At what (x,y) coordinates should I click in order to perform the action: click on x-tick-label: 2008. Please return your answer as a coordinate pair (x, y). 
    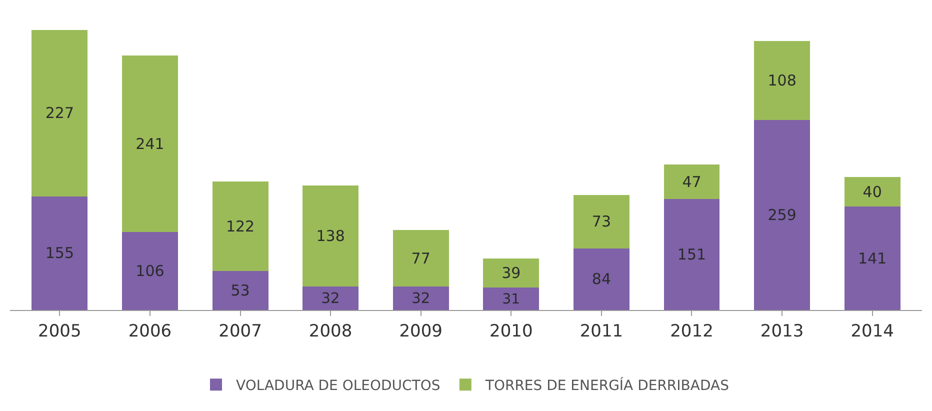
    Looking at the image, I should click on (330, 331).